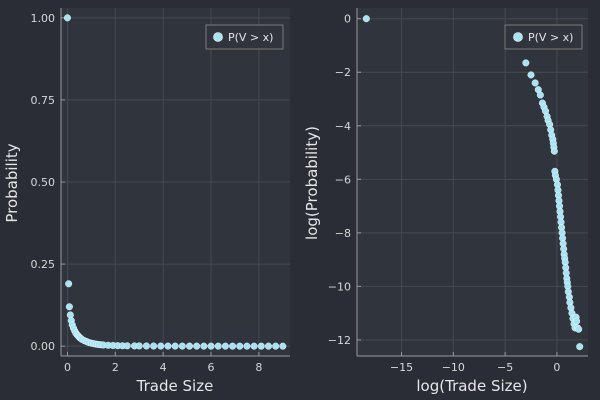 This screenshot has width=600, height=400. What do you see at coordinates (312, 183) in the screenshot?
I see `right-y-axis-label: log(Probability)` at bounding box center [312, 183].